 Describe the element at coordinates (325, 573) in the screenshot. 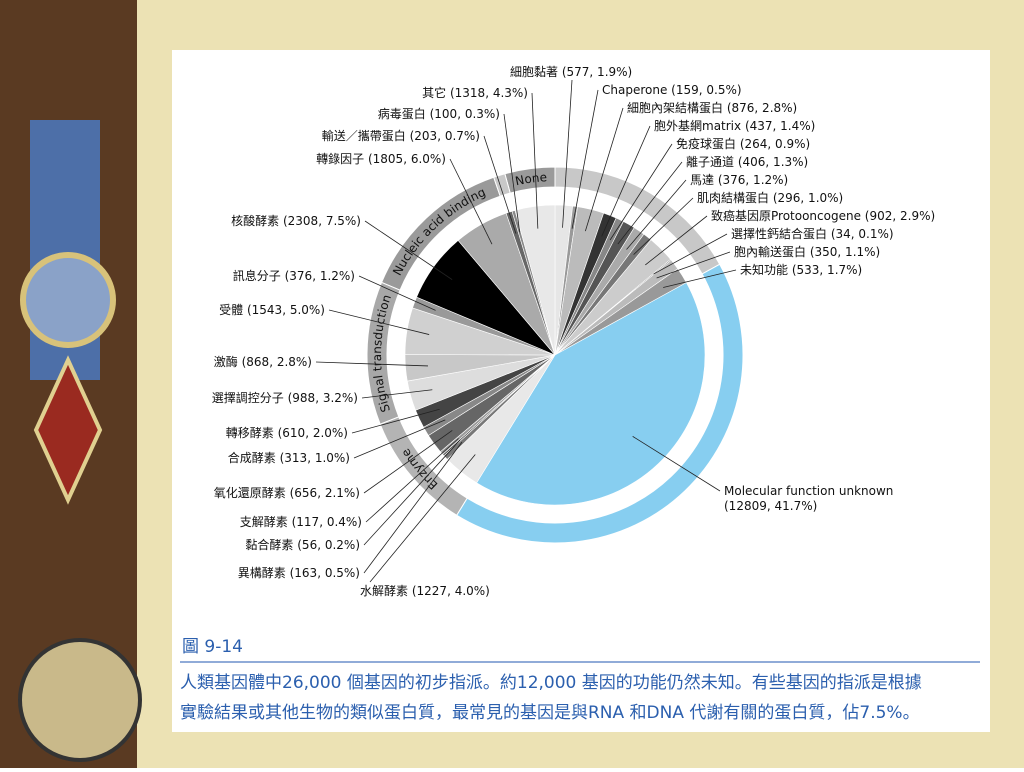

I see `value-label: (163, 0.5%)` at that location.